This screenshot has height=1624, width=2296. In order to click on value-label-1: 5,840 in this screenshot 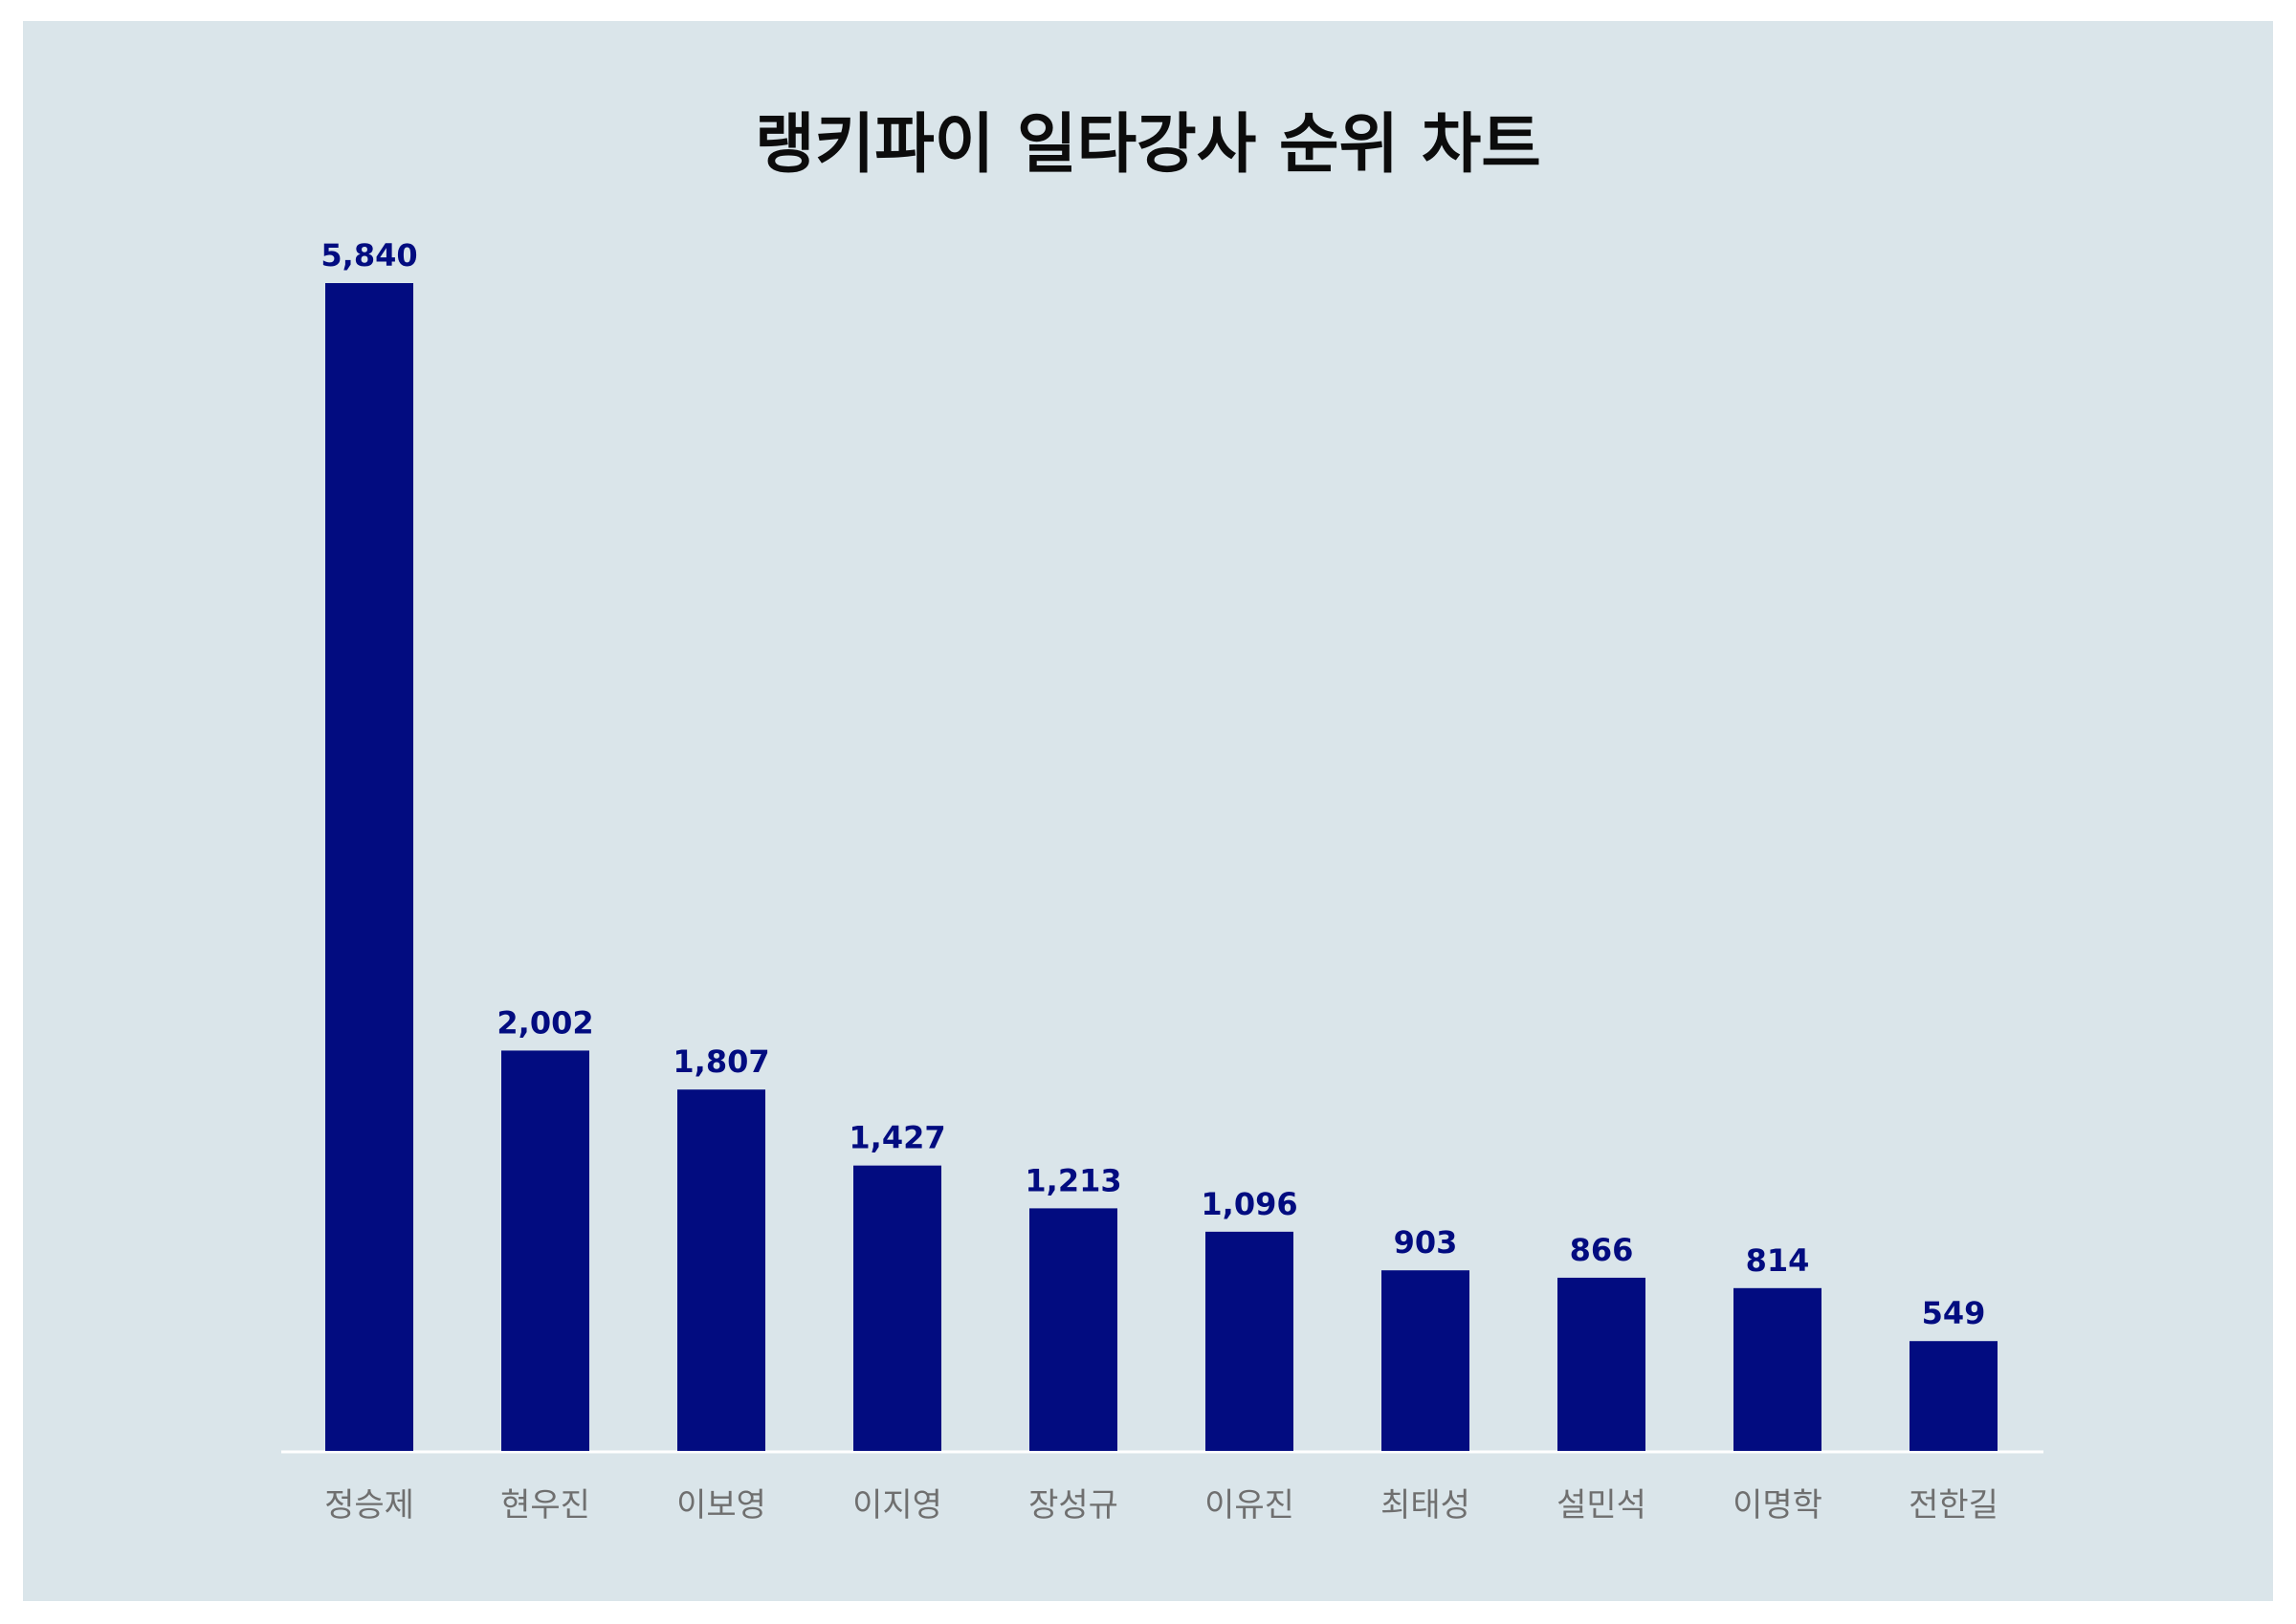, I will do `click(369, 255)`.